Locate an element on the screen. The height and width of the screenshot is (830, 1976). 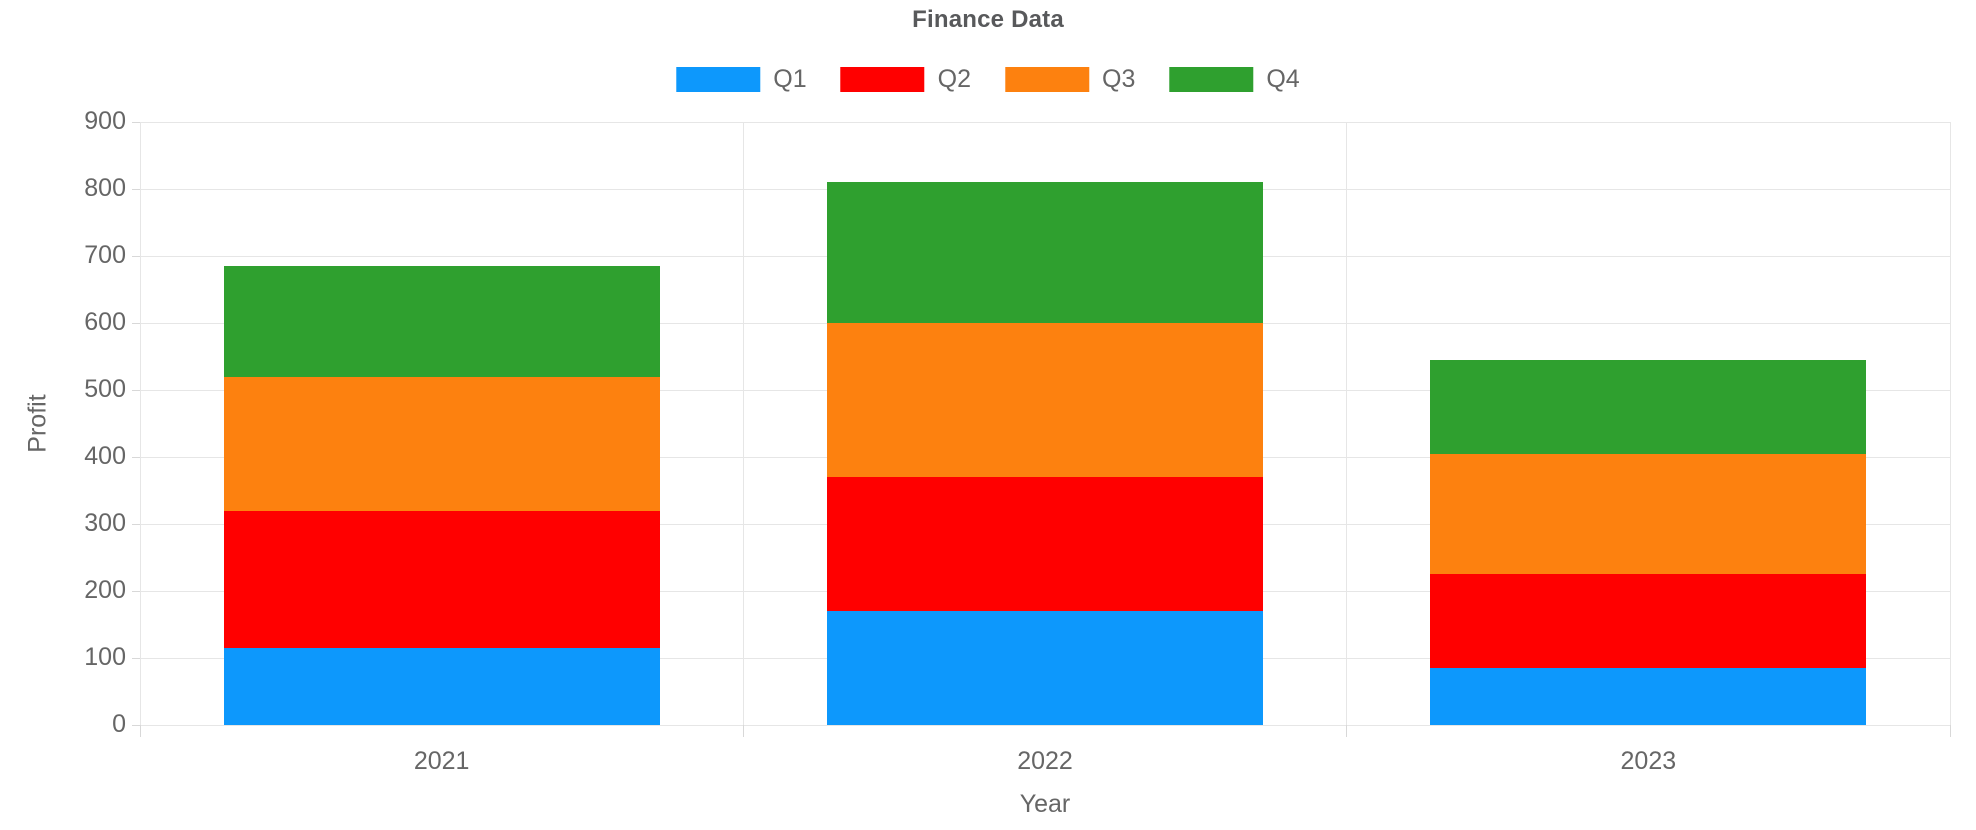
legend-swatch-q1 is located at coordinates (718, 79).